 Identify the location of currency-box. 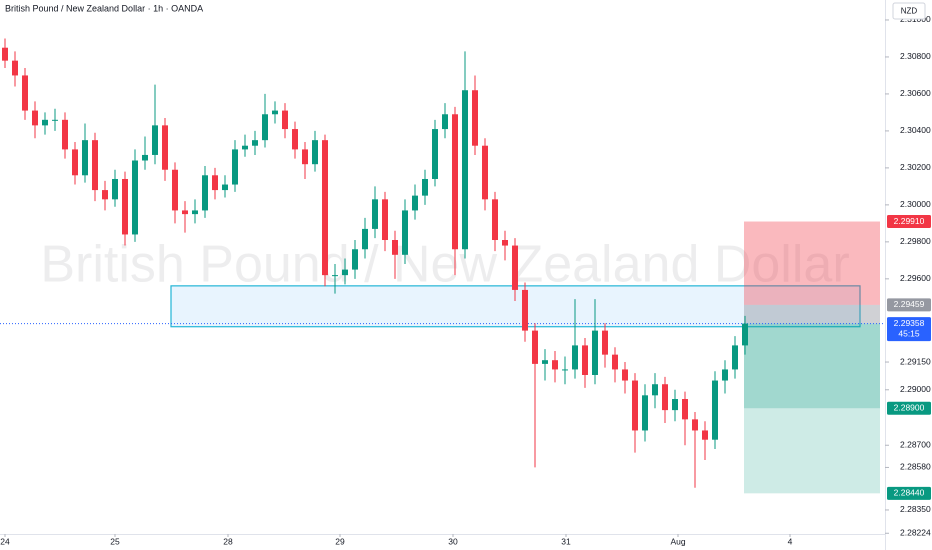
(909, 11).